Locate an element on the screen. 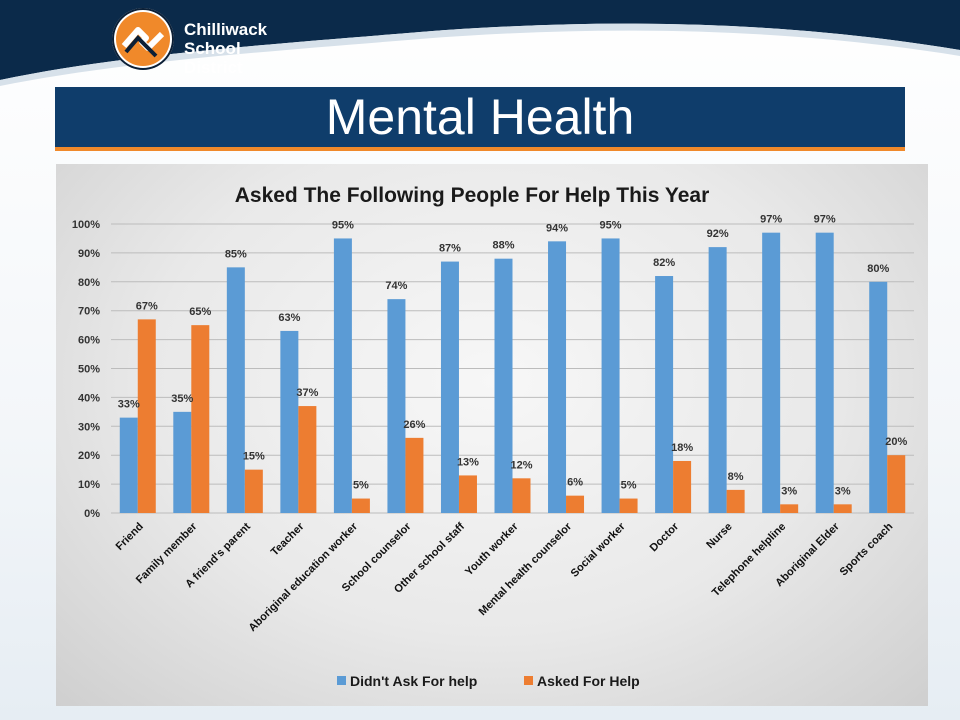 The image size is (960, 720). y-tick-label: 60% is located at coordinates (89, 341).